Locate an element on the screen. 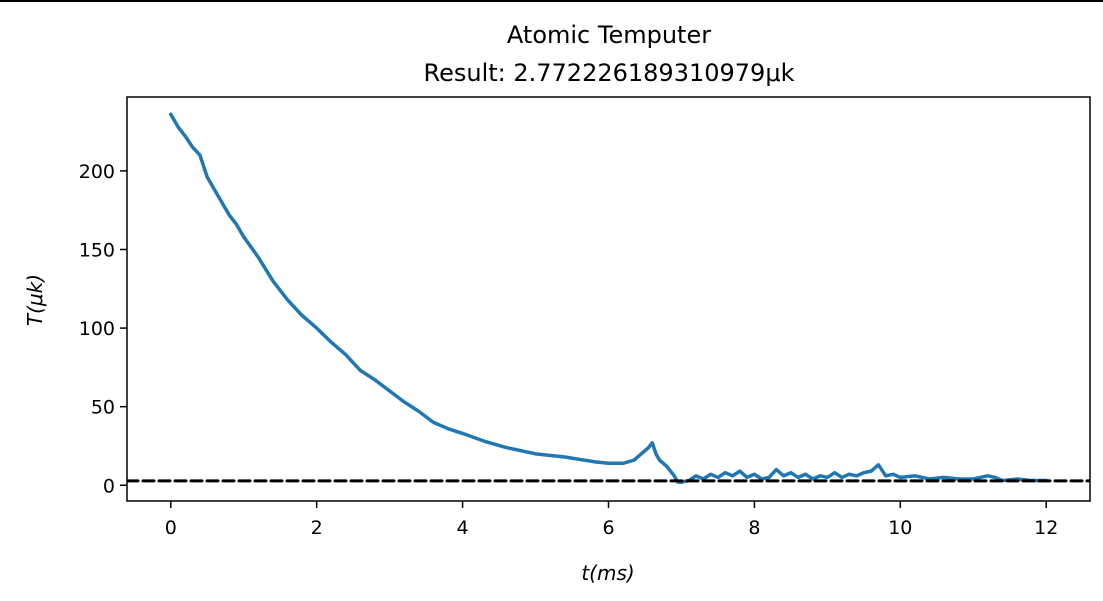 The height and width of the screenshot is (601, 1103). y-tick-label: 100 is located at coordinates (97, 329).